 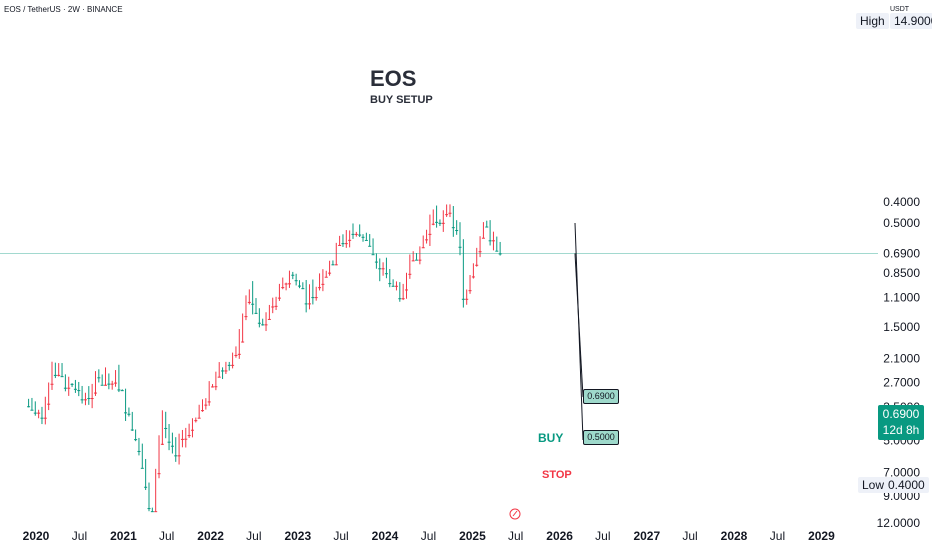 I want to click on price-axis-tick: 0.5000, so click(x=901, y=223).